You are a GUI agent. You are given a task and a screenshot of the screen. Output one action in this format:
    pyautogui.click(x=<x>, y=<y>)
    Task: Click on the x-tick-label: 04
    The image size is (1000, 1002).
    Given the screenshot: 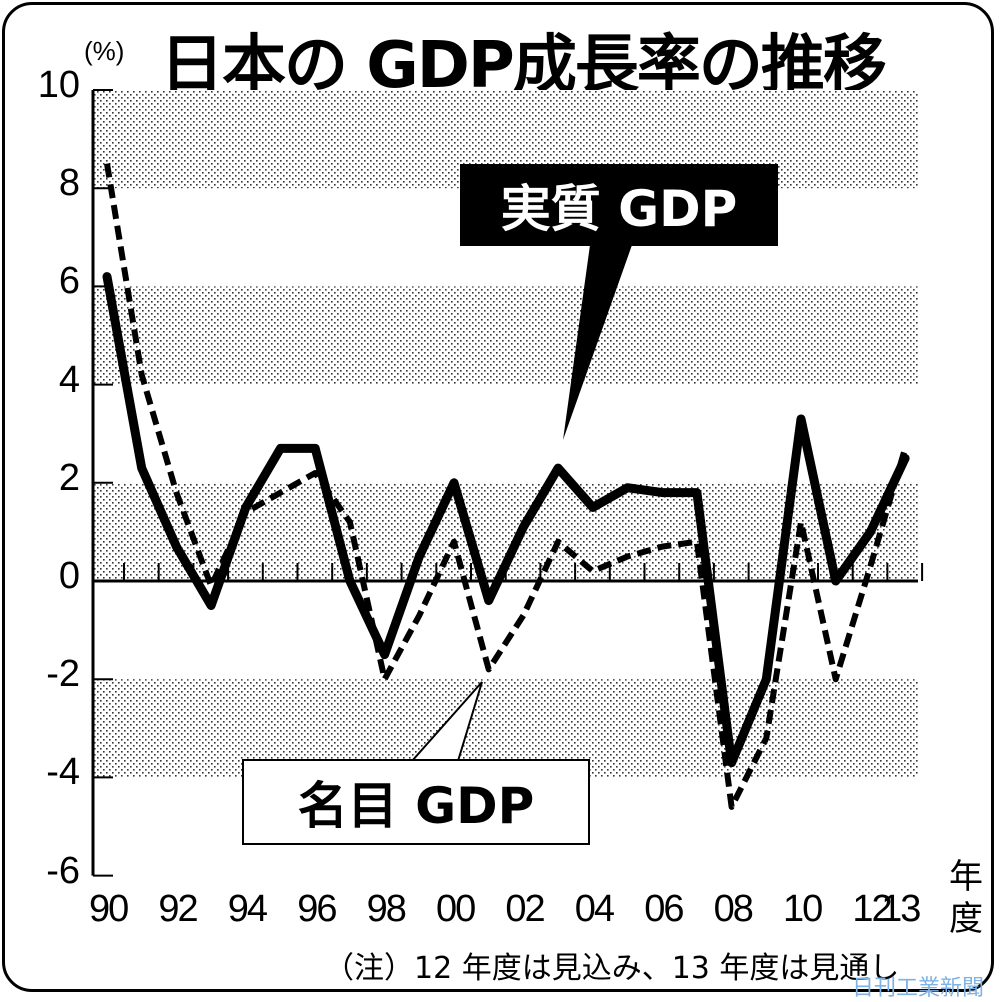 What is the action you would take?
    pyautogui.click(x=594, y=909)
    